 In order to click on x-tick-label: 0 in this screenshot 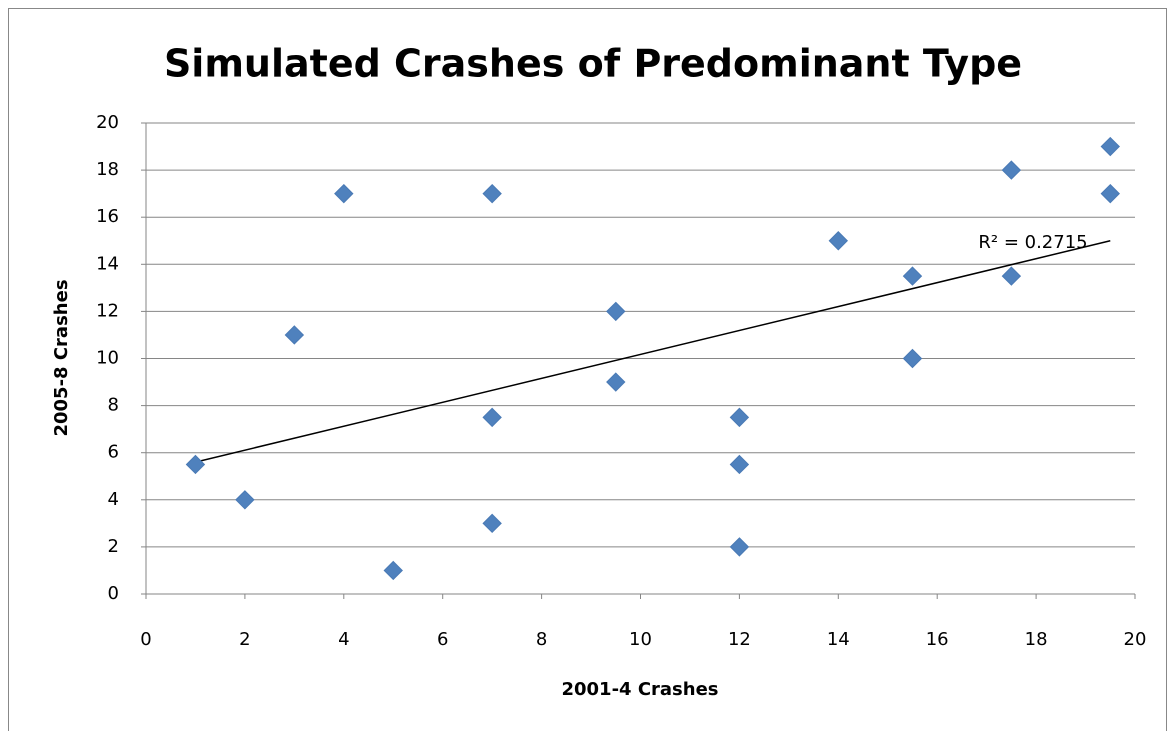, I will do `click(145, 639)`.